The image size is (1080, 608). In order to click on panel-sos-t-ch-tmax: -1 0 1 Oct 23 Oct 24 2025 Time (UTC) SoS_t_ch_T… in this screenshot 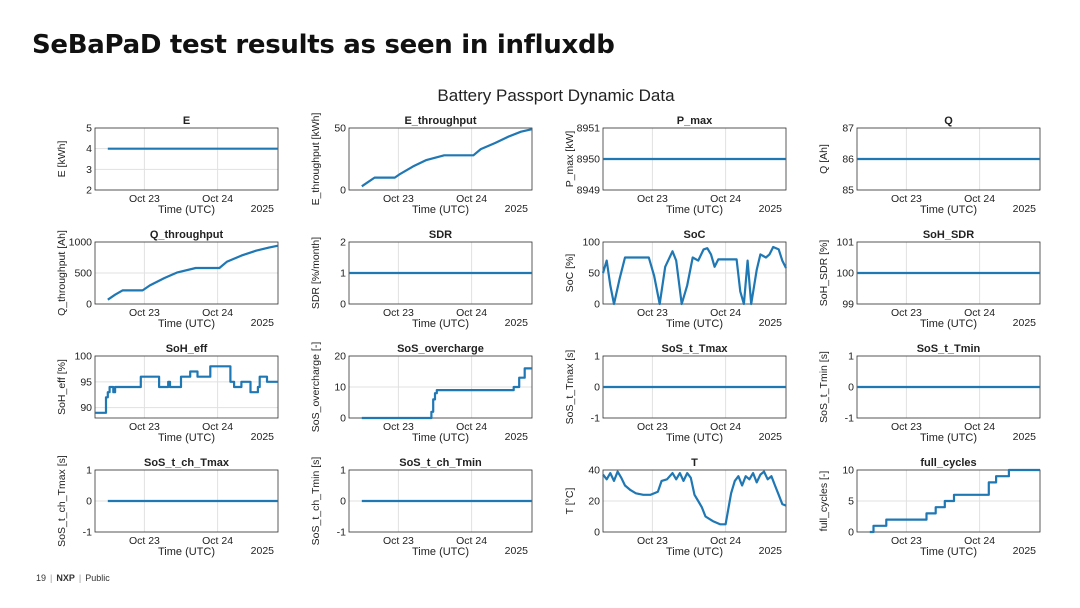, I will do `click(167, 506)`.